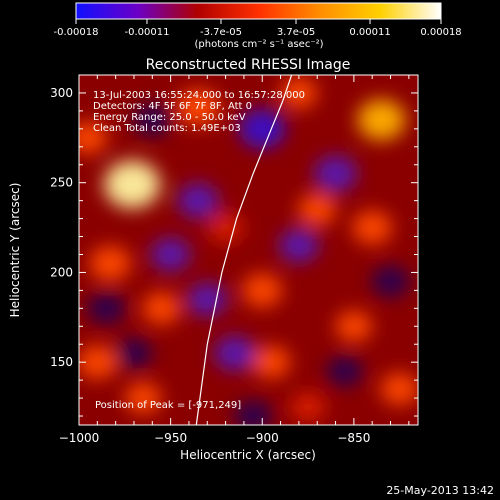 This screenshot has width=500, height=500. Describe the element at coordinates (296, 32) in the screenshot. I see `colorbar-tick-label: 3.7e-05` at that location.